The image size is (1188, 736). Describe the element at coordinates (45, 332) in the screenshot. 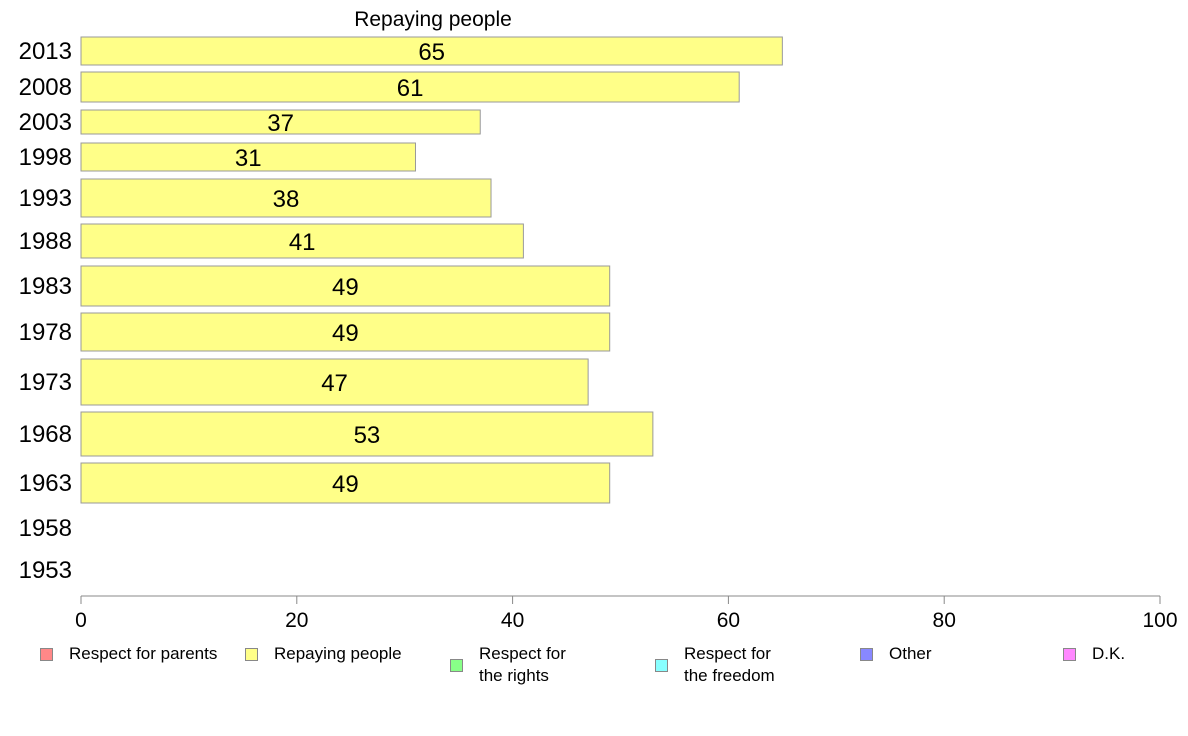

I see `y-tick-label-1978: 1978` at that location.